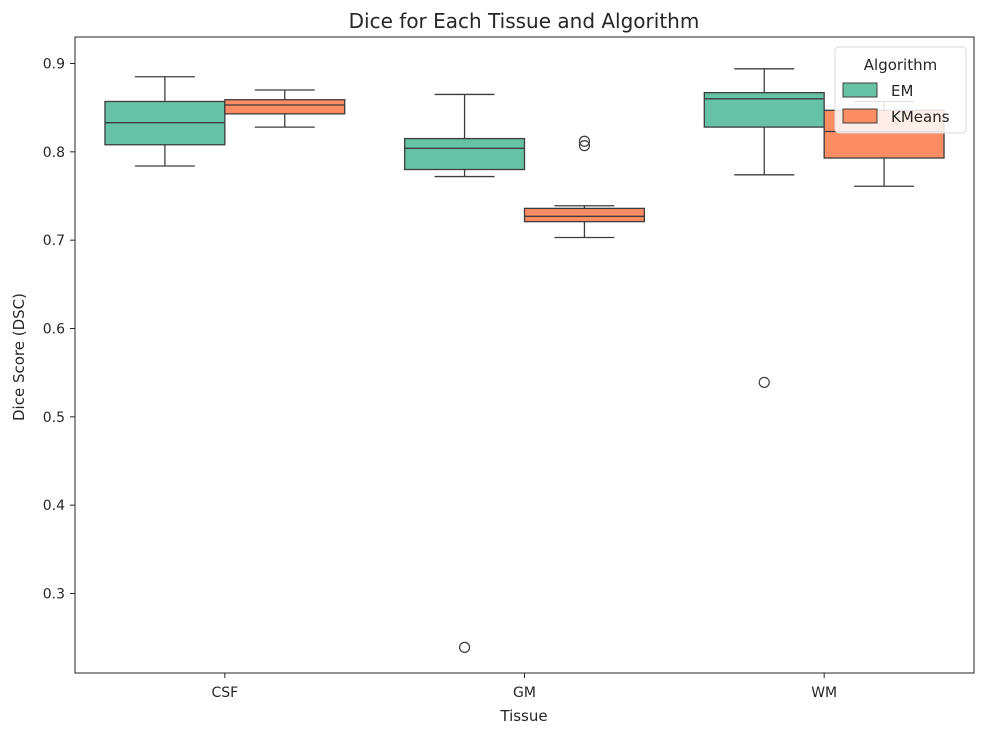  What do you see at coordinates (54, 65) in the screenshot?
I see `y-tick-label: 0.9` at bounding box center [54, 65].